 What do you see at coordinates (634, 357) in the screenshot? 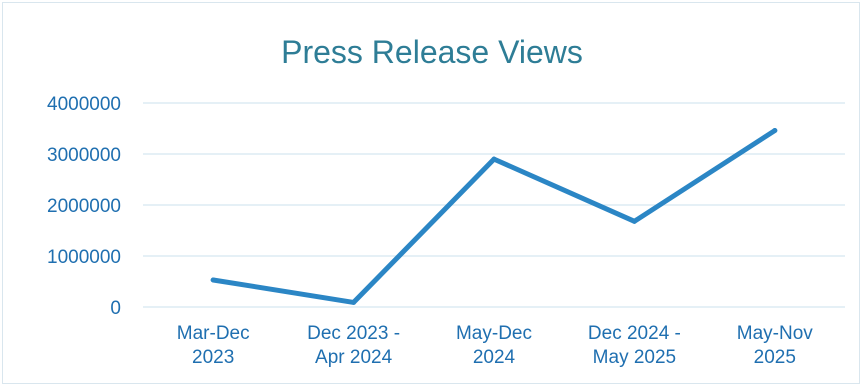
I see `x-tick-label-line: May 2025` at bounding box center [634, 357].